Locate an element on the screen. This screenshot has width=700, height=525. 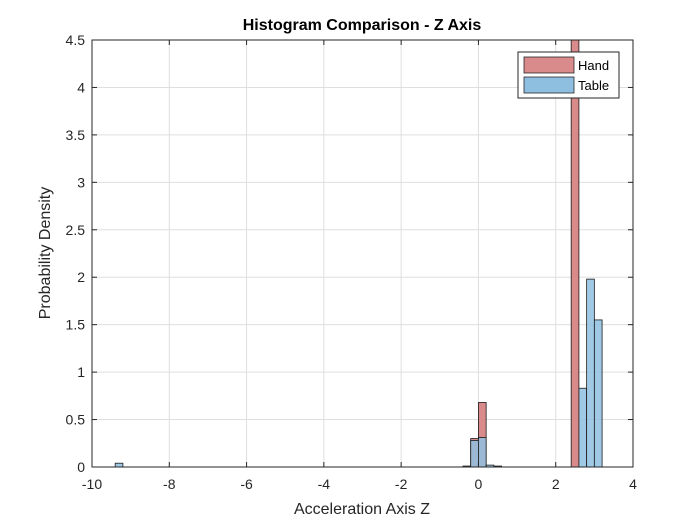
y-tick-label: 0 is located at coordinates (81, 467).